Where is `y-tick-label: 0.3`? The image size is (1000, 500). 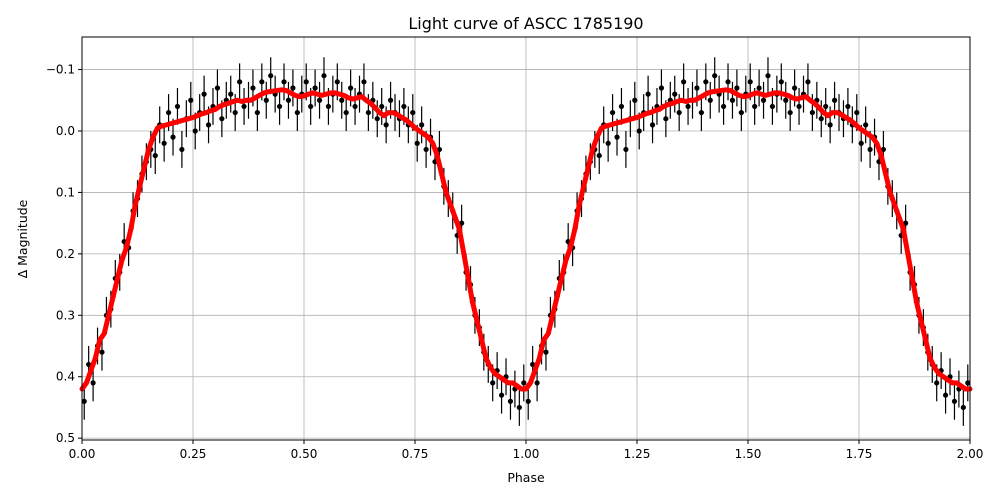
y-tick-label: 0.3 is located at coordinates (65, 315).